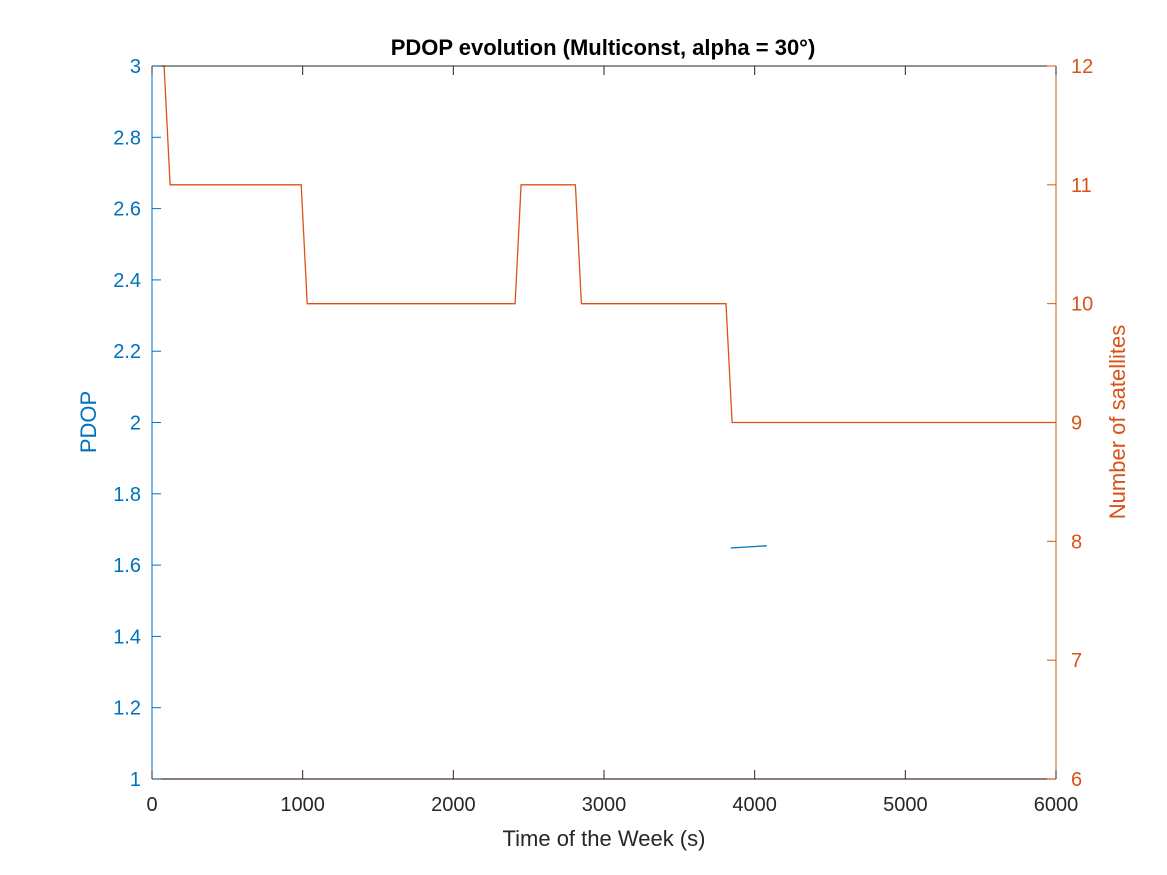 The image size is (1167, 875). I want to click on y-left-tick-label: 1.6, so click(127, 566).